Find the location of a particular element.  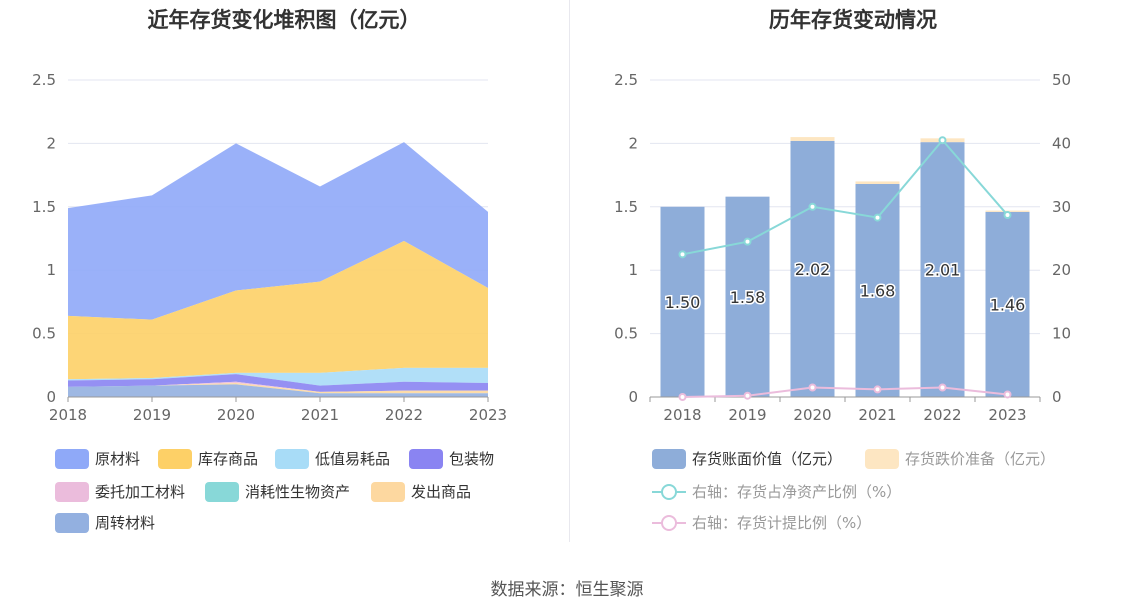

bar-data-label: 1.58 is located at coordinates (748, 297).